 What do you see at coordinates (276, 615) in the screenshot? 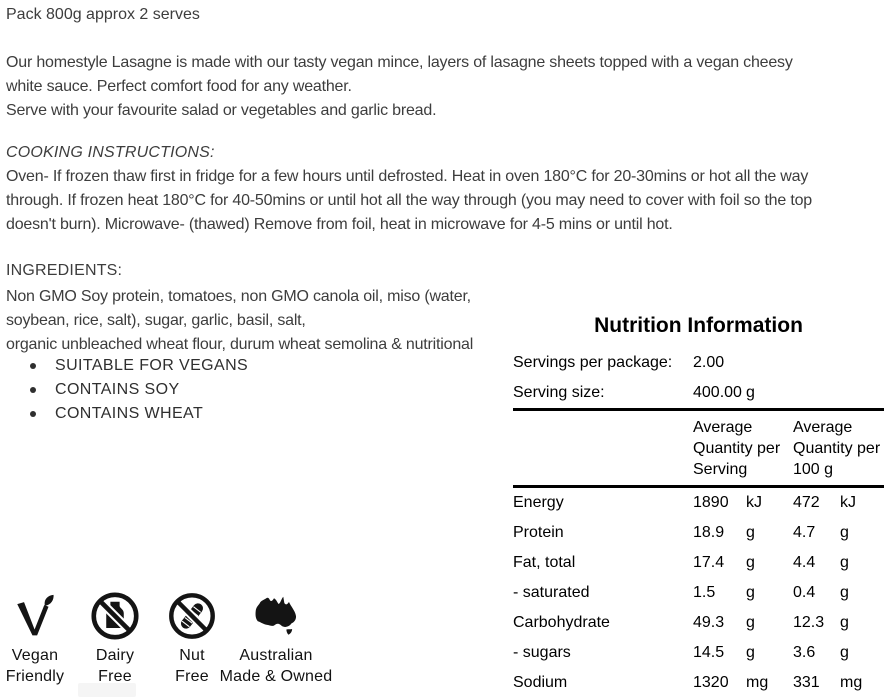
I see `australian-made-icon` at bounding box center [276, 615].